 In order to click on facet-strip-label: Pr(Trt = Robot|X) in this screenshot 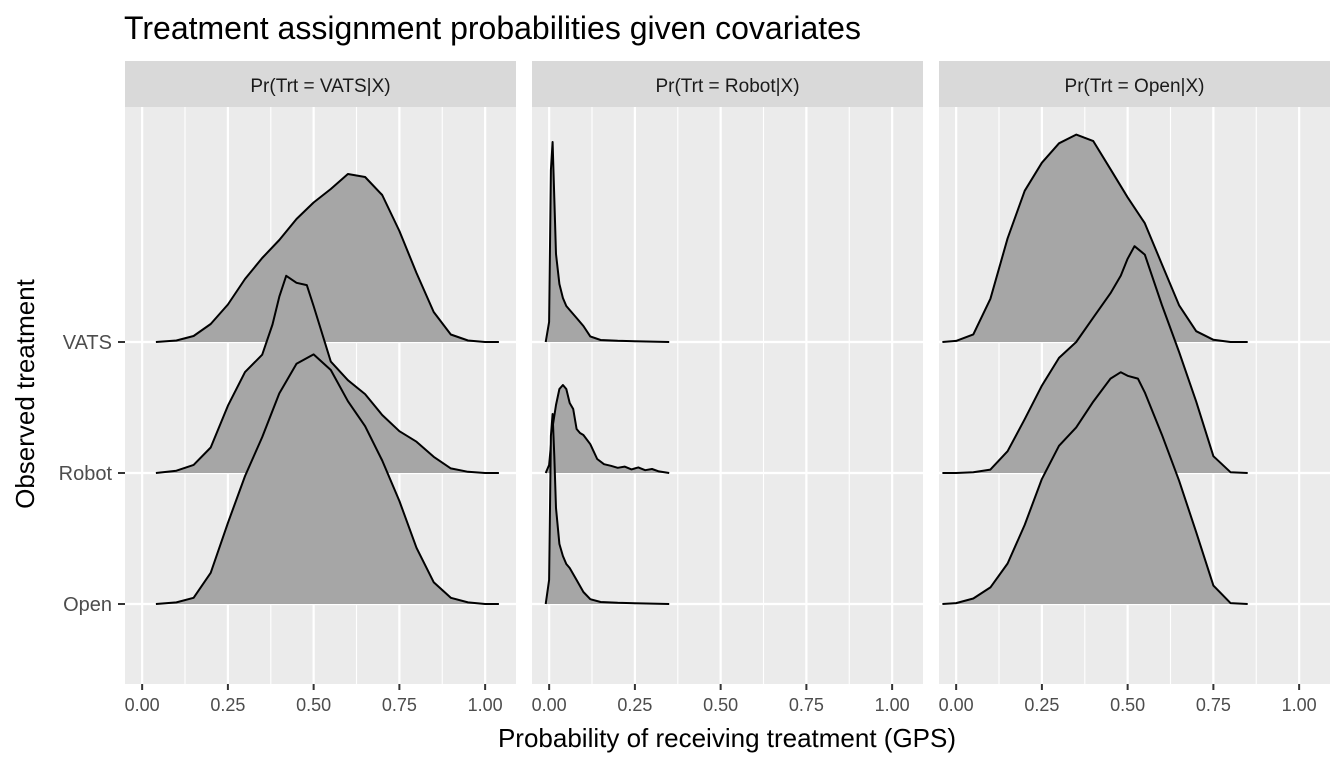, I will do `click(727, 86)`.